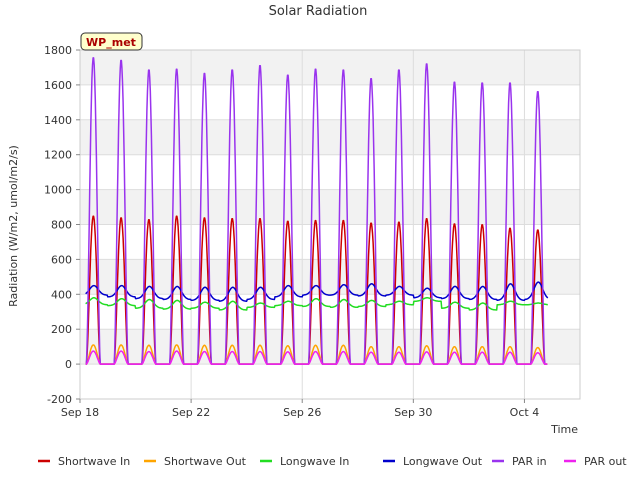 This screenshot has width=640, height=480. I want to click on station-badge: WP_met, so click(111, 41).